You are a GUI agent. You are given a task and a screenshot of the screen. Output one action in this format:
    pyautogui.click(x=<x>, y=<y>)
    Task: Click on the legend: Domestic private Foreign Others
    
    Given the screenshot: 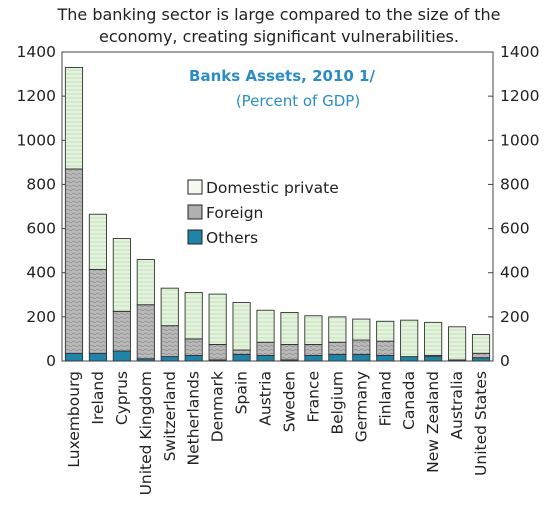 What is the action you would take?
    pyautogui.click(x=263, y=213)
    